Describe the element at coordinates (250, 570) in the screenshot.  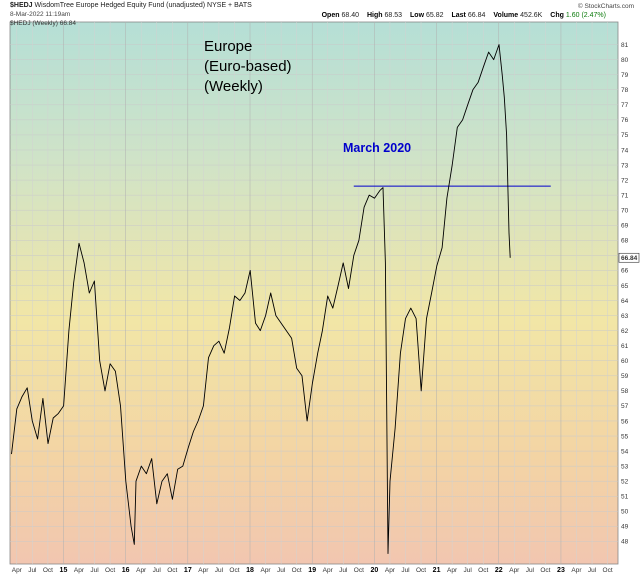
I see `x-tick-label: 18` at that location.